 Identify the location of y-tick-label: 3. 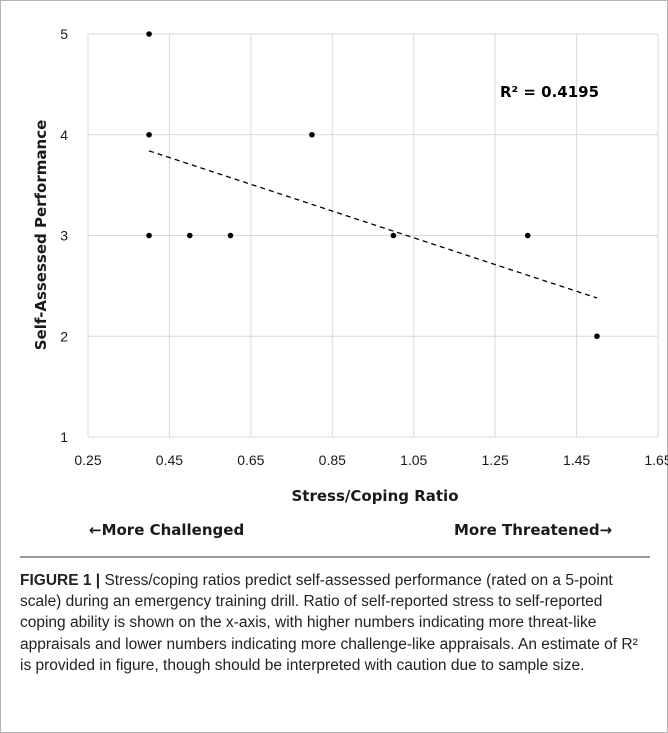
(64, 236).